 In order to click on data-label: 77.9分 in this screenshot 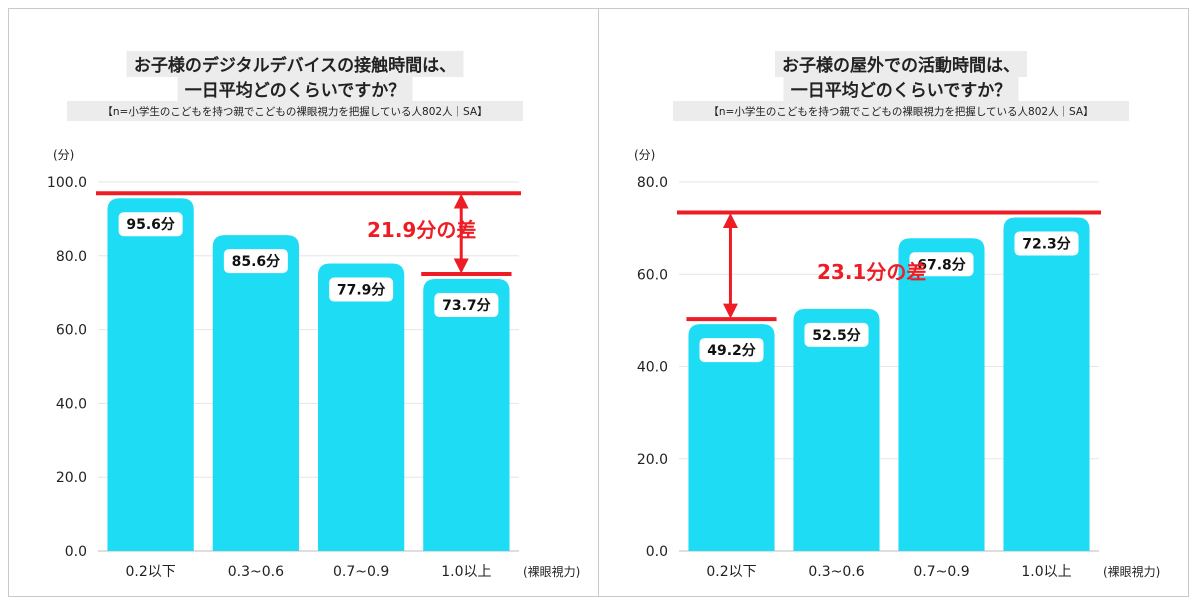, I will do `click(361, 291)`.